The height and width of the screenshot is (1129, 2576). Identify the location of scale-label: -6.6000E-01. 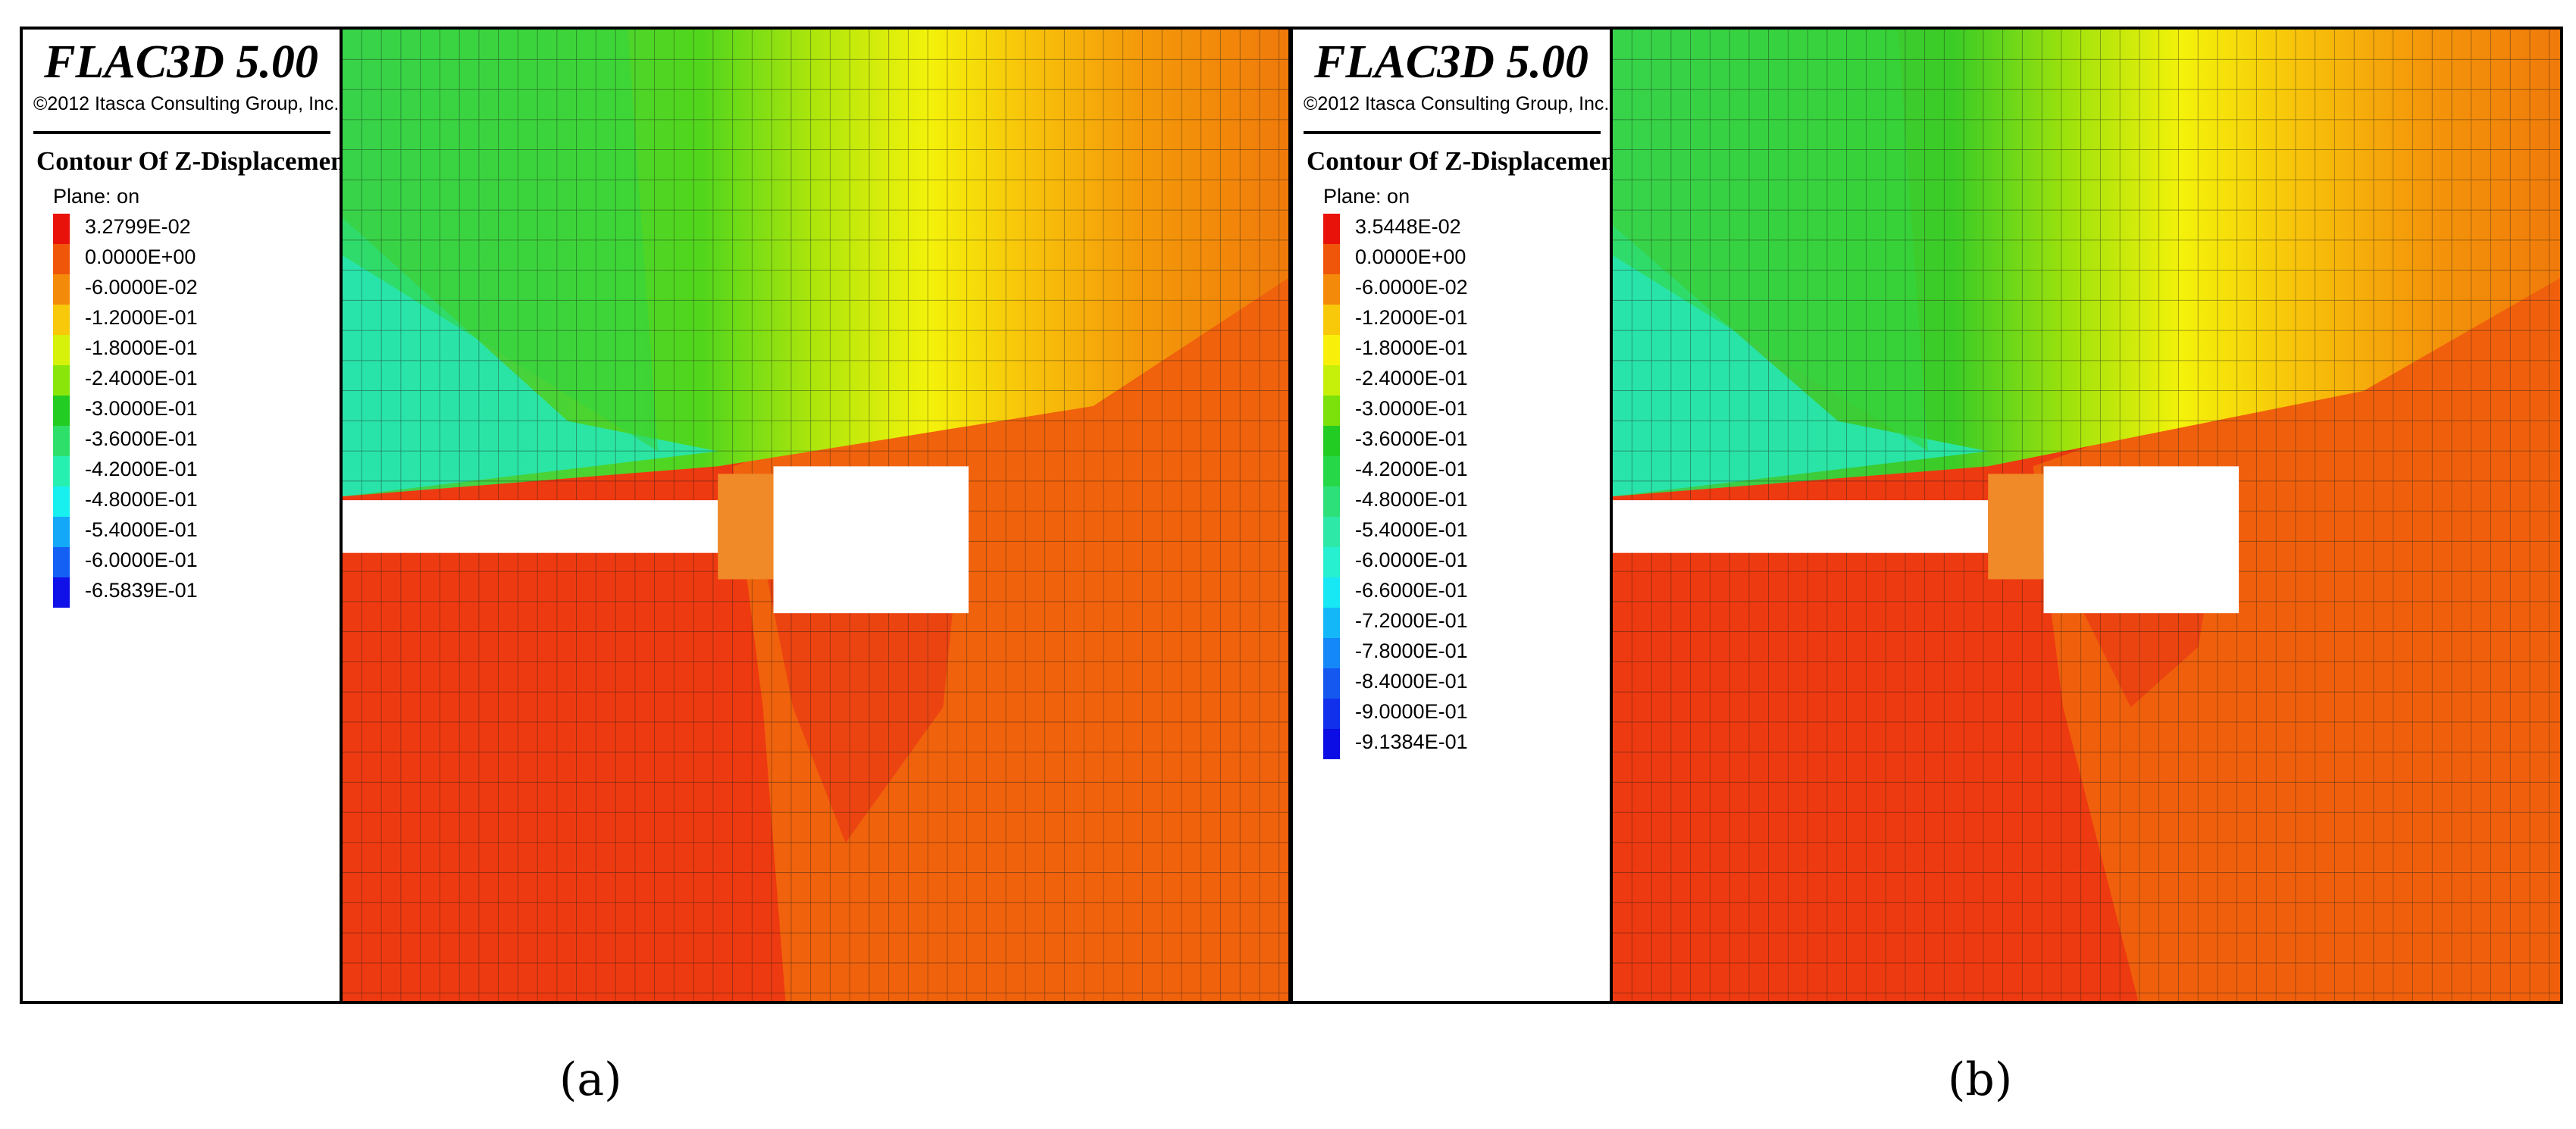
(1412, 591).